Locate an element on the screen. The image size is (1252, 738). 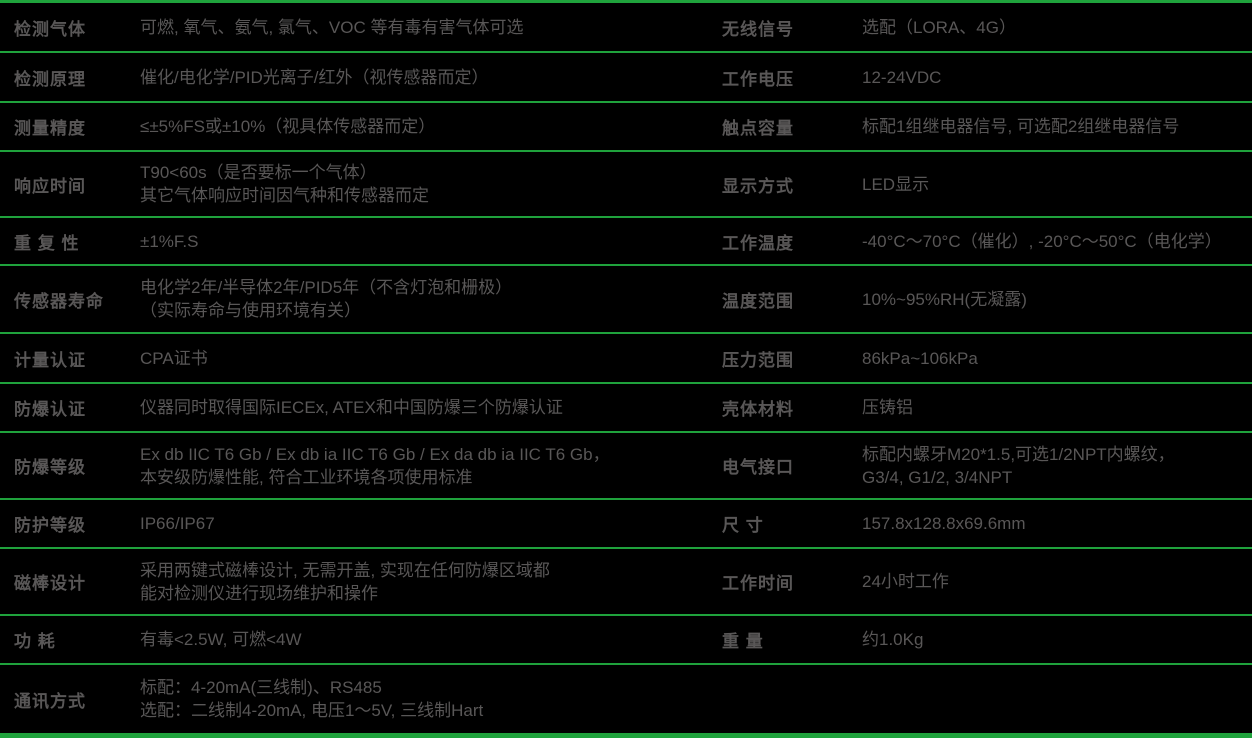
right-spec-value: 157.8x128.8x69.6mm is located at coordinates (1057, 523).